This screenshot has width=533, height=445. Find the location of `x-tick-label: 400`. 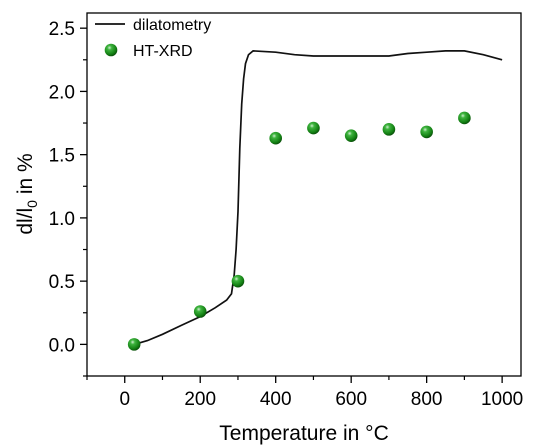

x-tick-label: 400 is located at coordinates (276, 399).